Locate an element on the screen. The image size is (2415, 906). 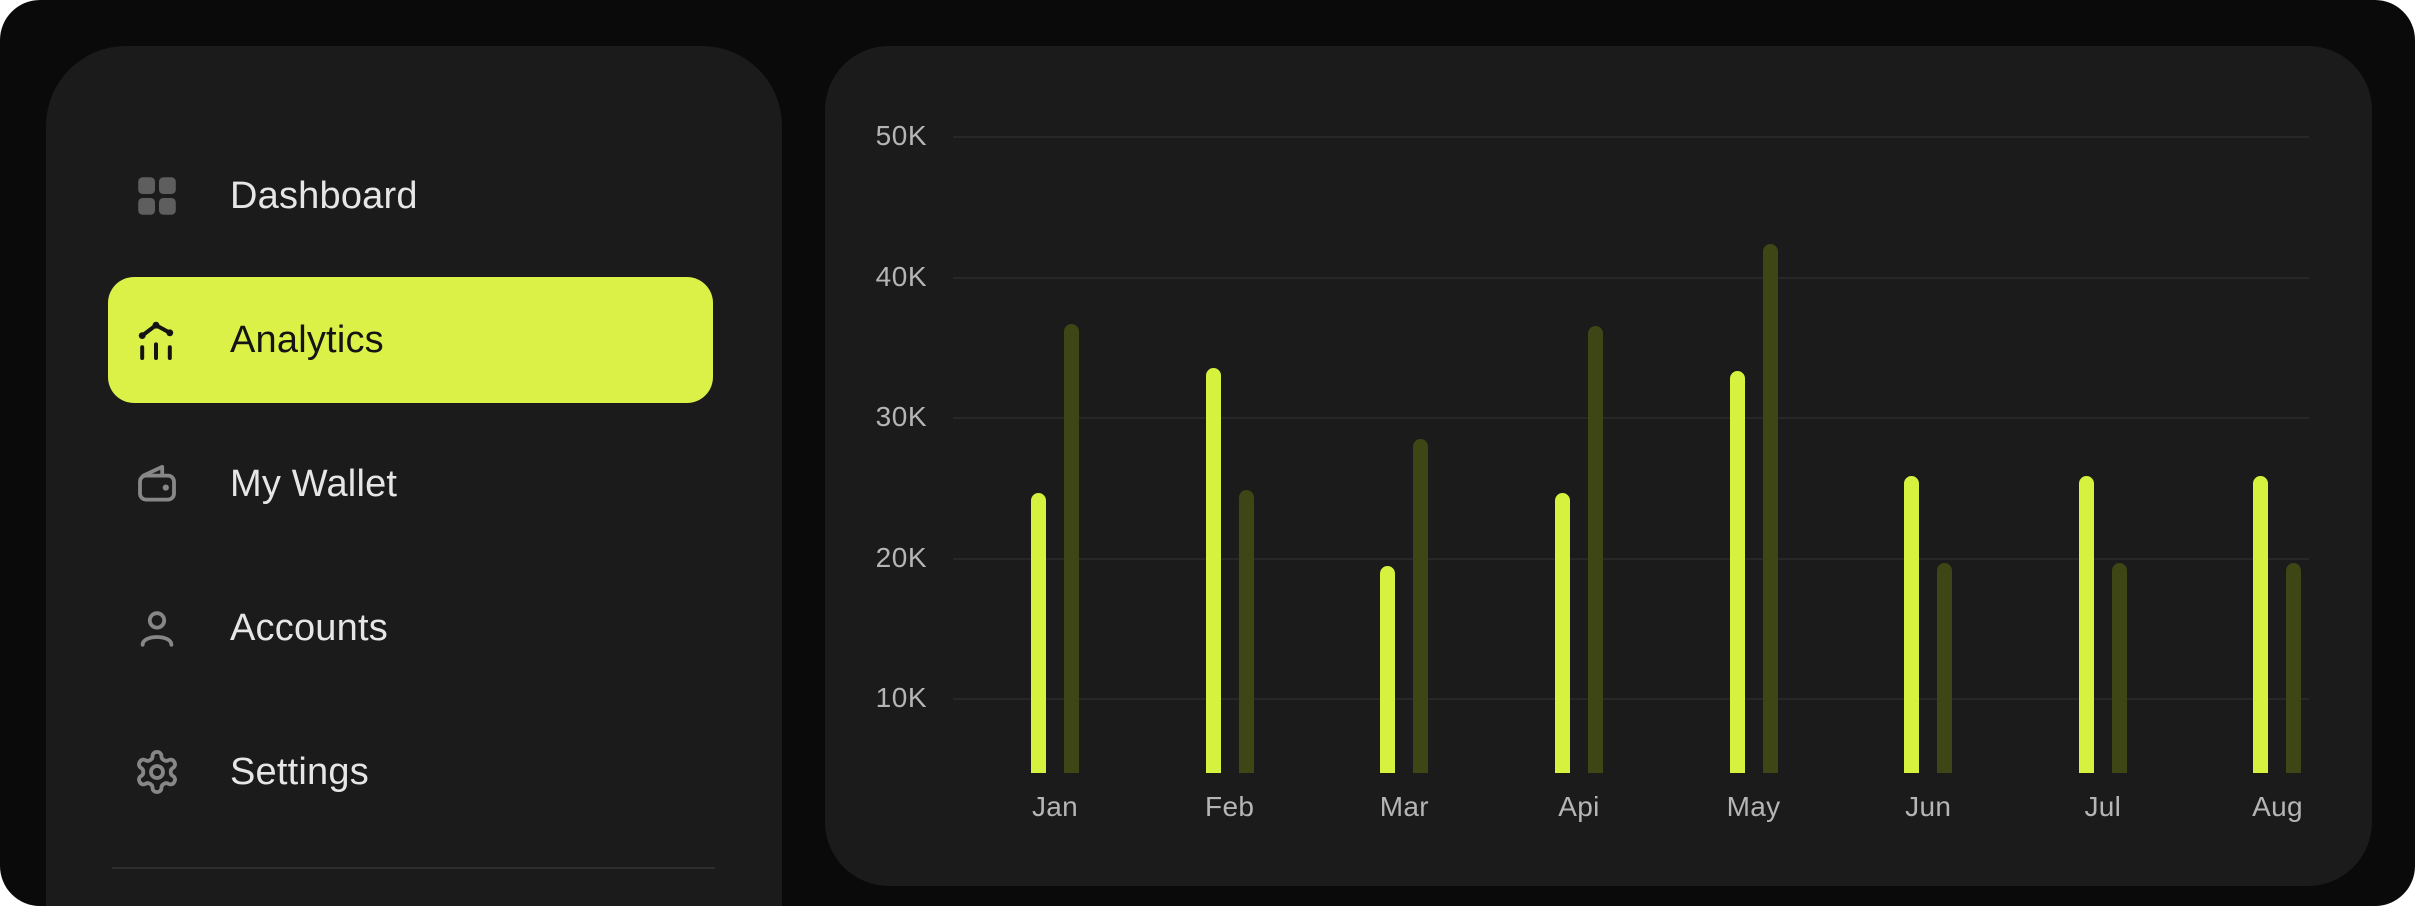
y-tick-label: 40K is located at coordinates (901, 276).